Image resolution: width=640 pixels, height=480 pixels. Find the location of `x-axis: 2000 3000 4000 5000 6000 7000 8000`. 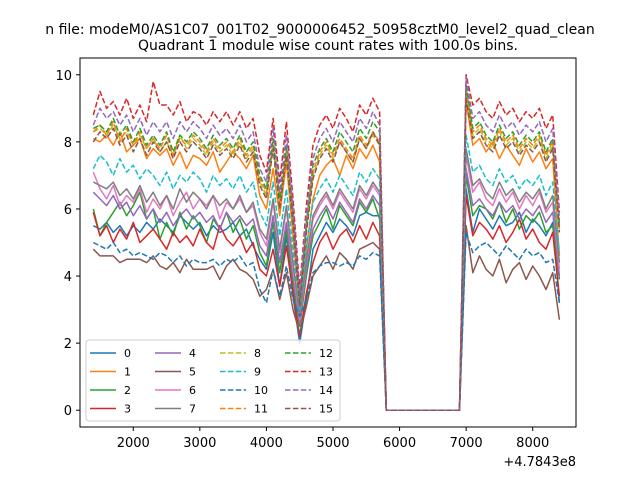

x-axis: 2000 3000 4000 5000 6000 7000 8000 is located at coordinates (333, 439).